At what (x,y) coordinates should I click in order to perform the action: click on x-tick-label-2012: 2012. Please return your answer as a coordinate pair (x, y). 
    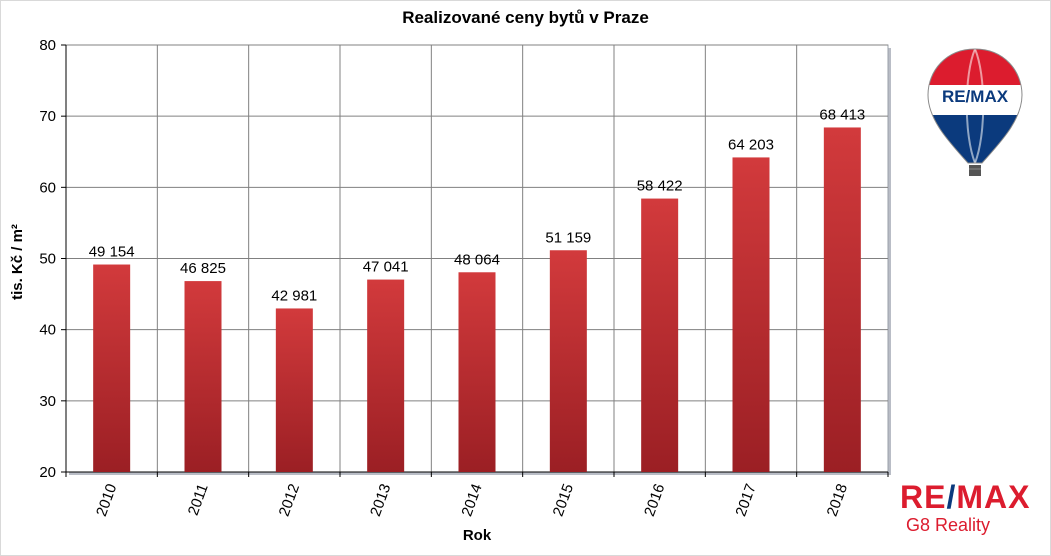
    Looking at the image, I should click on (289, 500).